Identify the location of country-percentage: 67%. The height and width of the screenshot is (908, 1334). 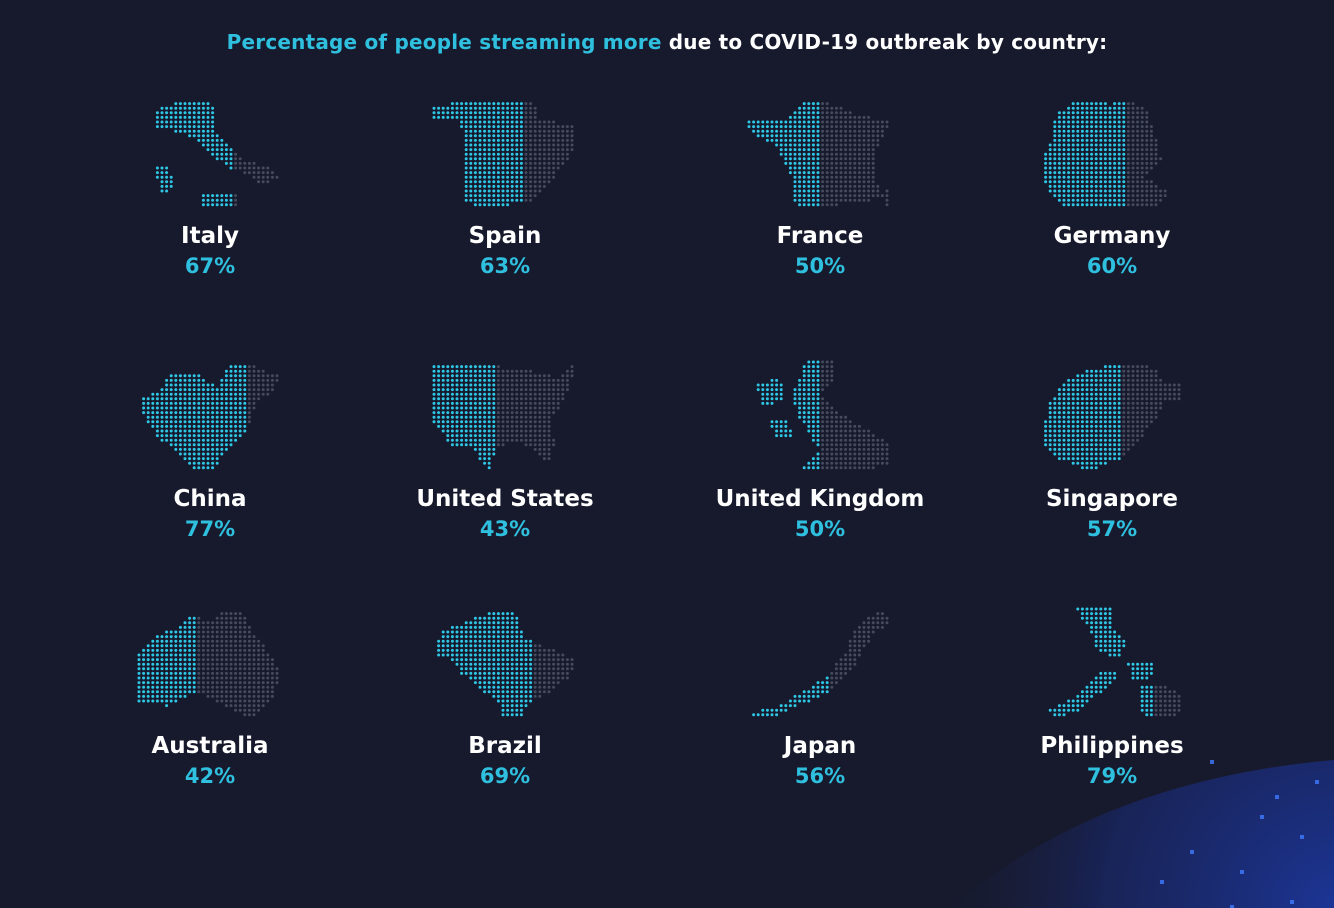
(210, 266).